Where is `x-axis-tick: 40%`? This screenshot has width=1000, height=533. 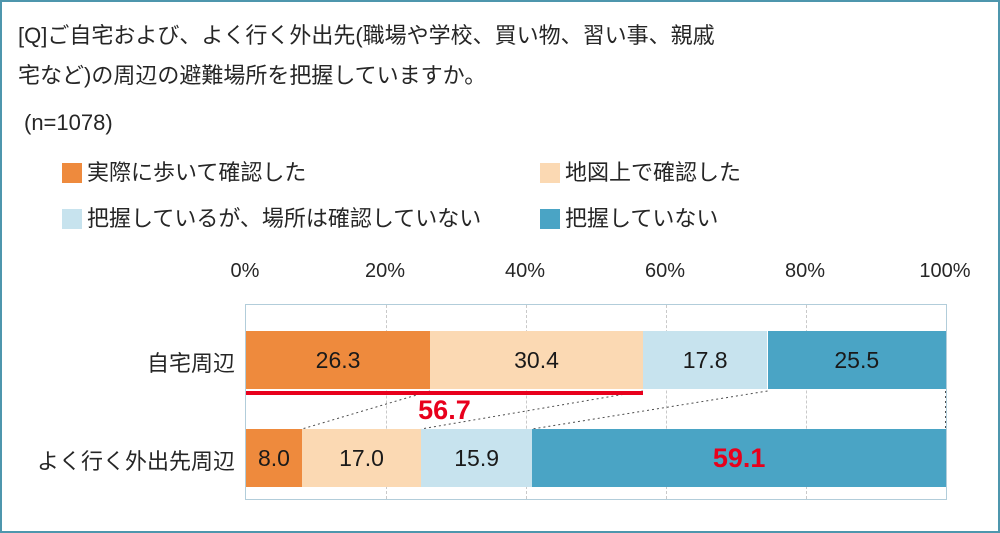
x-axis-tick: 40% is located at coordinates (525, 271).